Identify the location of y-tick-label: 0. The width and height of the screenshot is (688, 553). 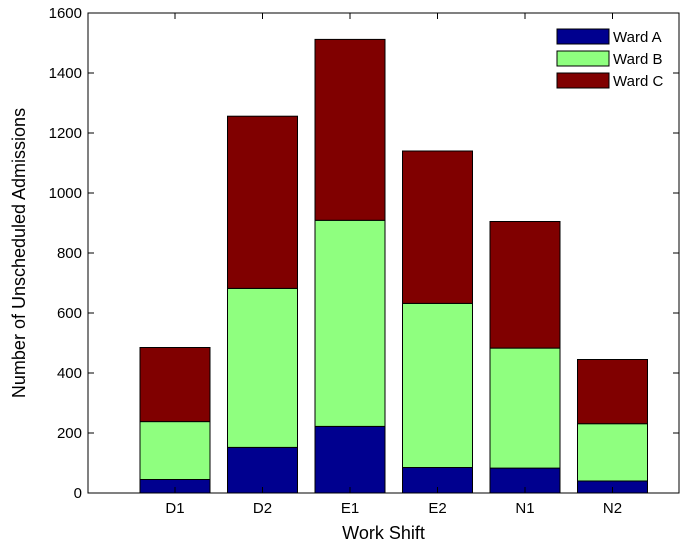
(78, 493).